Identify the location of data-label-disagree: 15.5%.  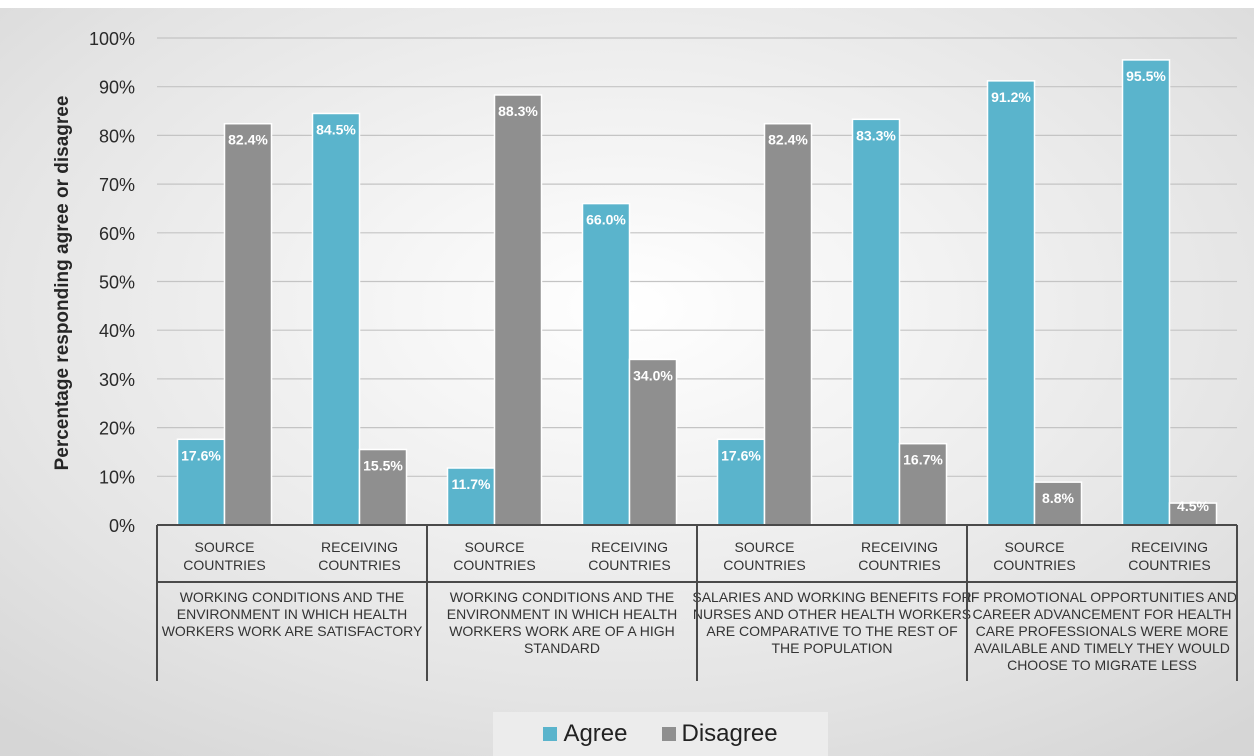
(383, 466).